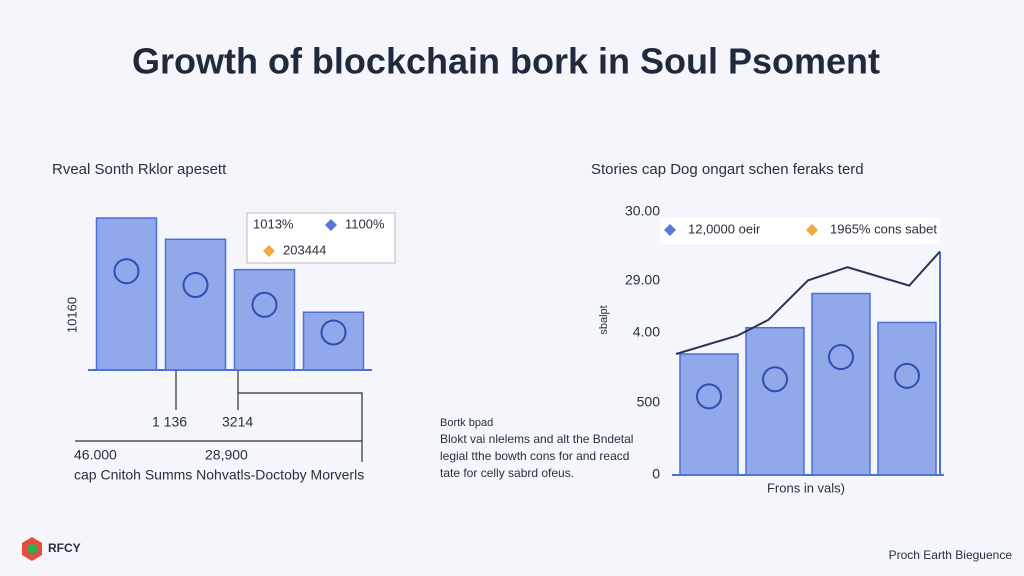 The width and height of the screenshot is (1024, 576). What do you see at coordinates (808, 302) in the screenshot?
I see `trend-line` at bounding box center [808, 302].